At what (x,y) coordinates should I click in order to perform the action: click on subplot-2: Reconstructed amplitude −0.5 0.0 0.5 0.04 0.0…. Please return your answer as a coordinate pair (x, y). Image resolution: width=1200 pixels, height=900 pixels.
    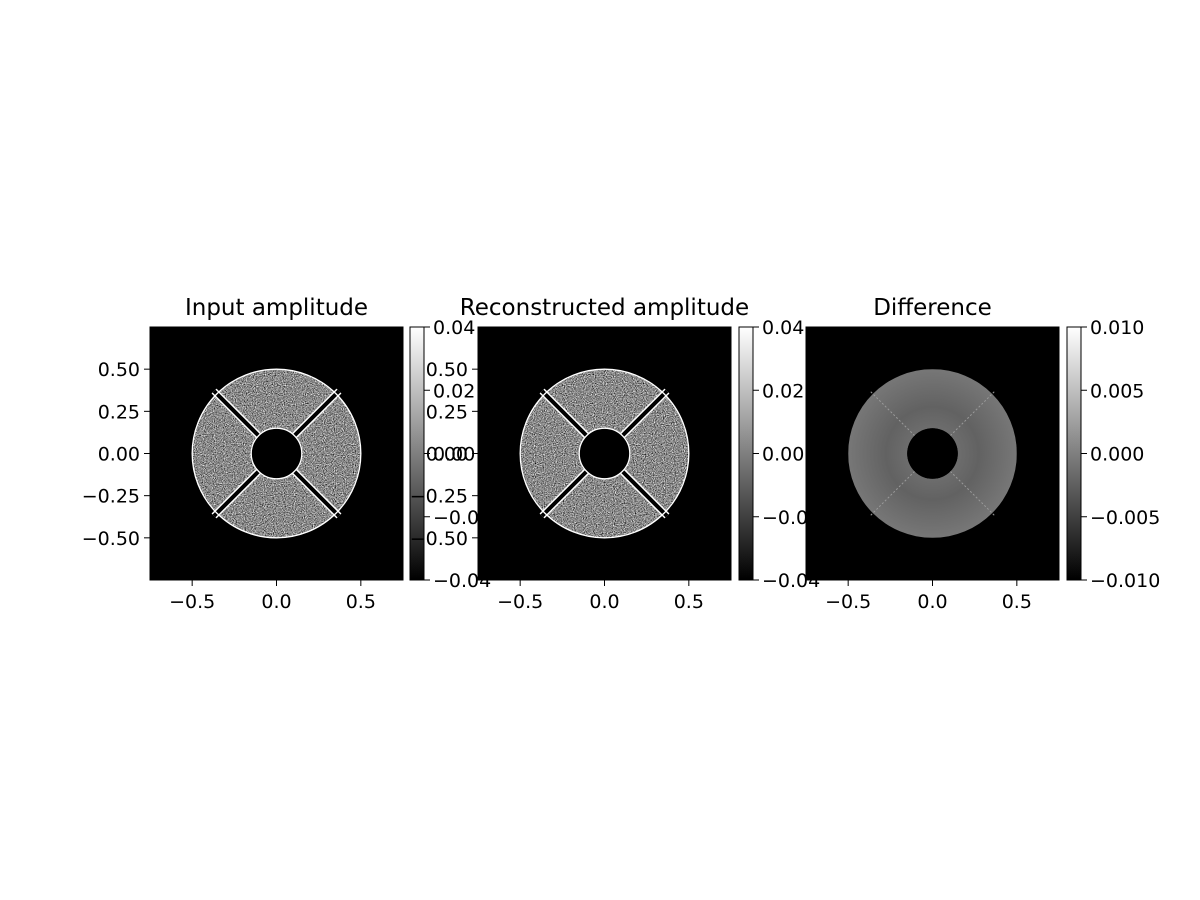
    Looking at the image, I should click on (640, 454).